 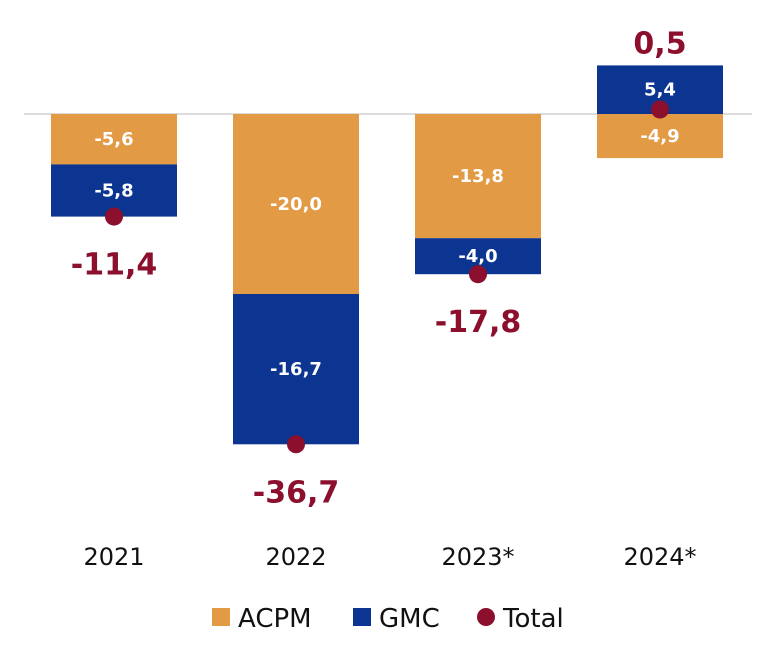 I want to click on bar-acpm-2024p, so click(x=660, y=136).